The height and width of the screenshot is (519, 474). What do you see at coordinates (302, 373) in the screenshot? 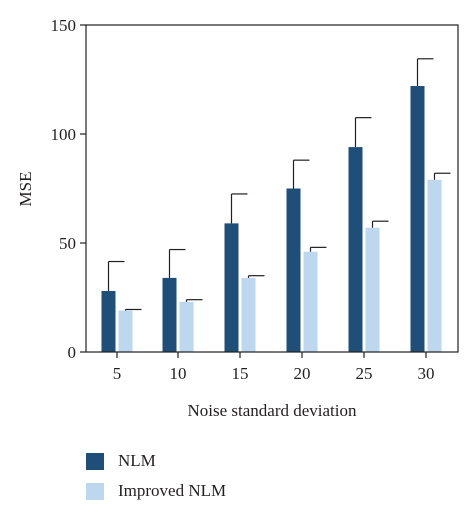
I see `x-tick-label: 20` at bounding box center [302, 373].